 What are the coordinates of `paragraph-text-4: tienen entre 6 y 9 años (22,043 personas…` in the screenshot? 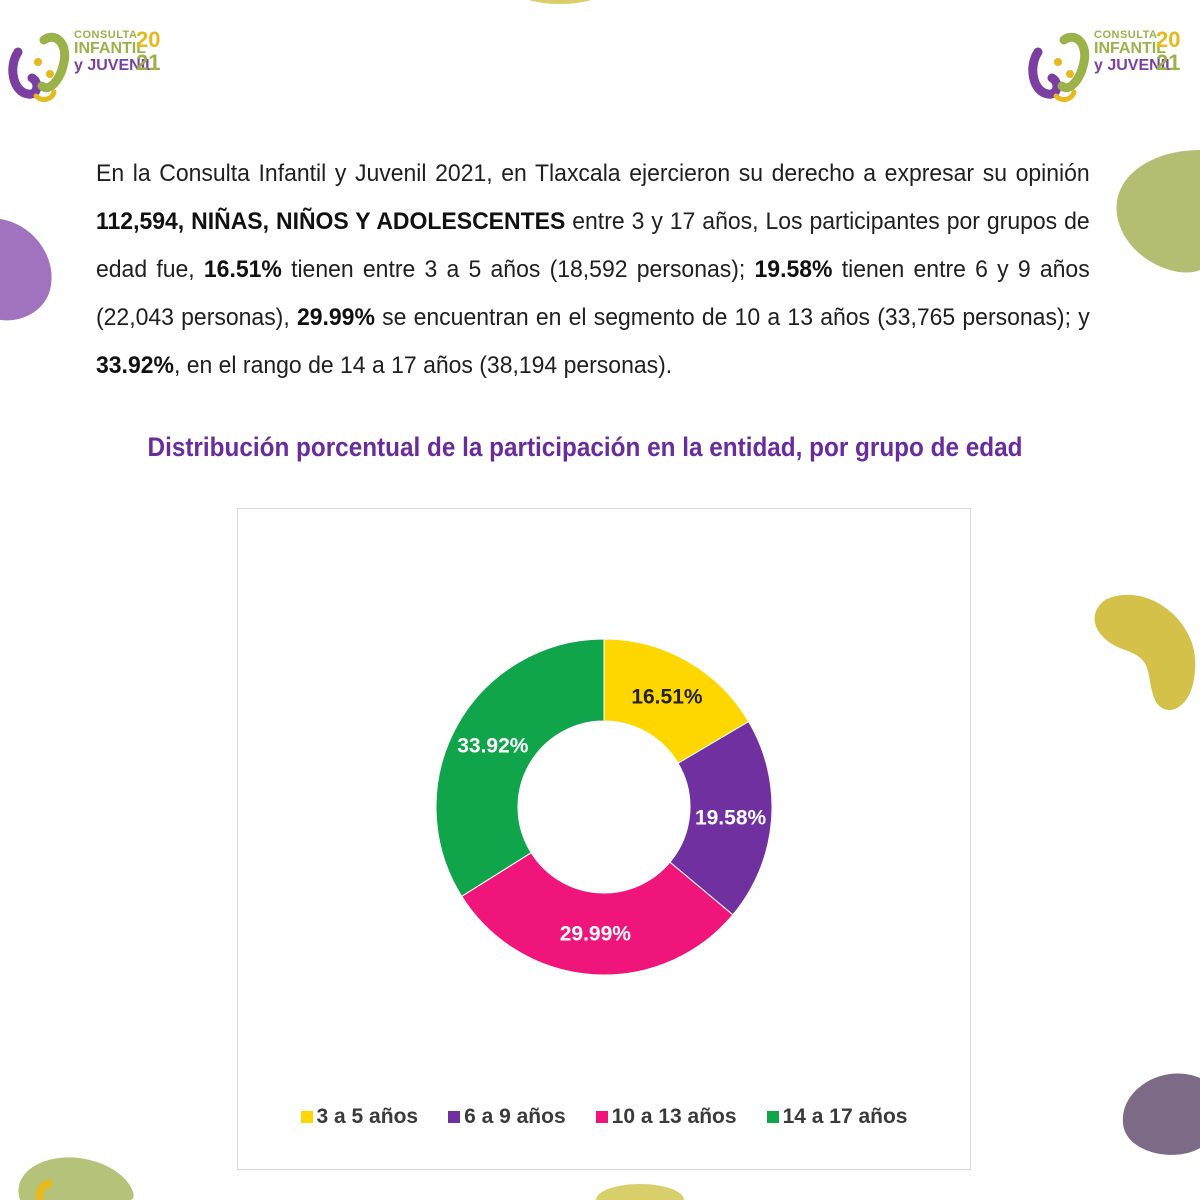 It's located at (593, 293).